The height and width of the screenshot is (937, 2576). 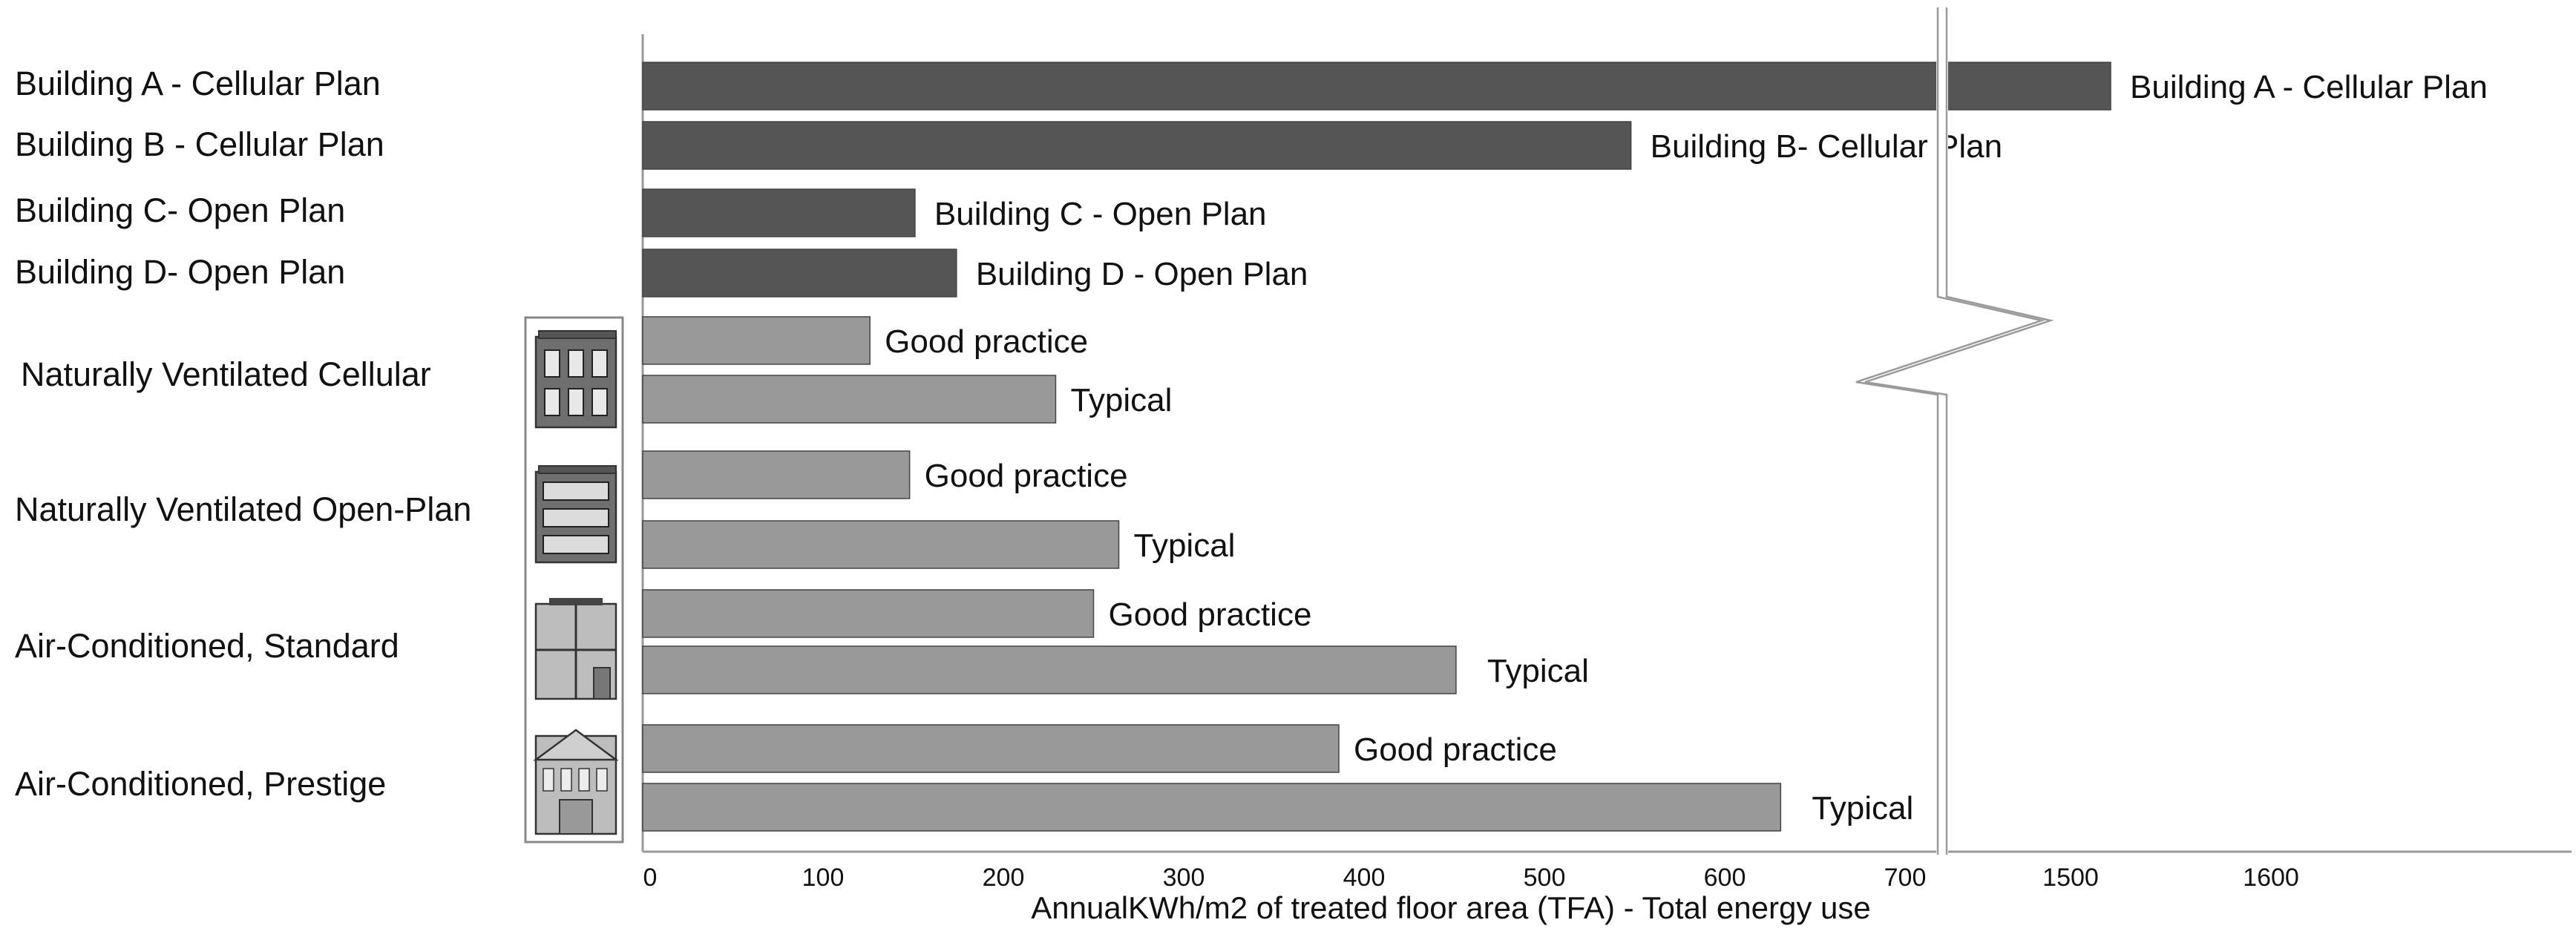 What do you see at coordinates (1942, 427) in the screenshot?
I see `axis-break-gap` at bounding box center [1942, 427].